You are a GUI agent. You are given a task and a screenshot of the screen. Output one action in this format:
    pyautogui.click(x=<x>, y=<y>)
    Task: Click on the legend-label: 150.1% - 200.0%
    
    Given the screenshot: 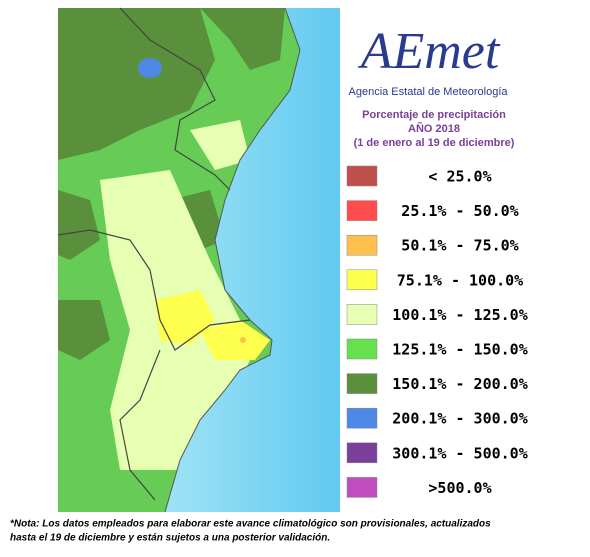 What is the action you would take?
    pyautogui.click(x=459, y=384)
    